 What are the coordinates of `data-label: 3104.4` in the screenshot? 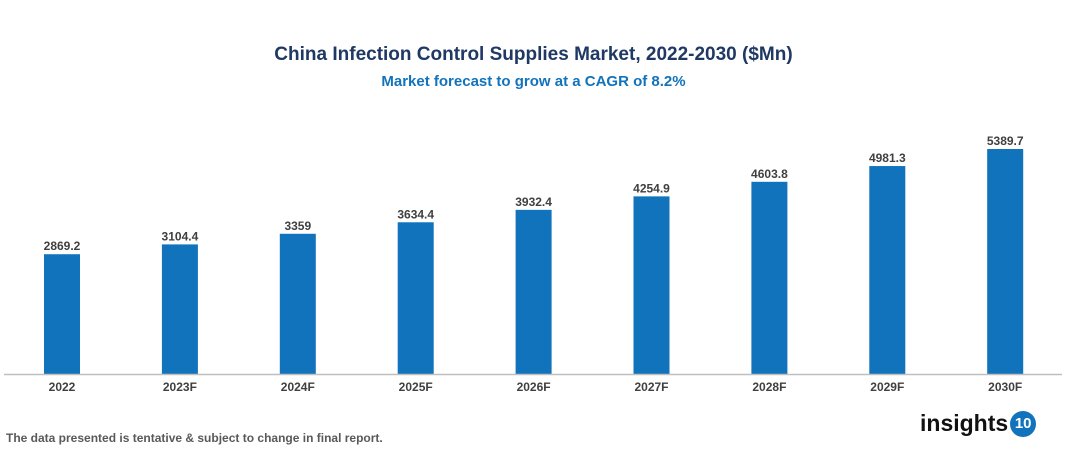 It's located at (180, 236).